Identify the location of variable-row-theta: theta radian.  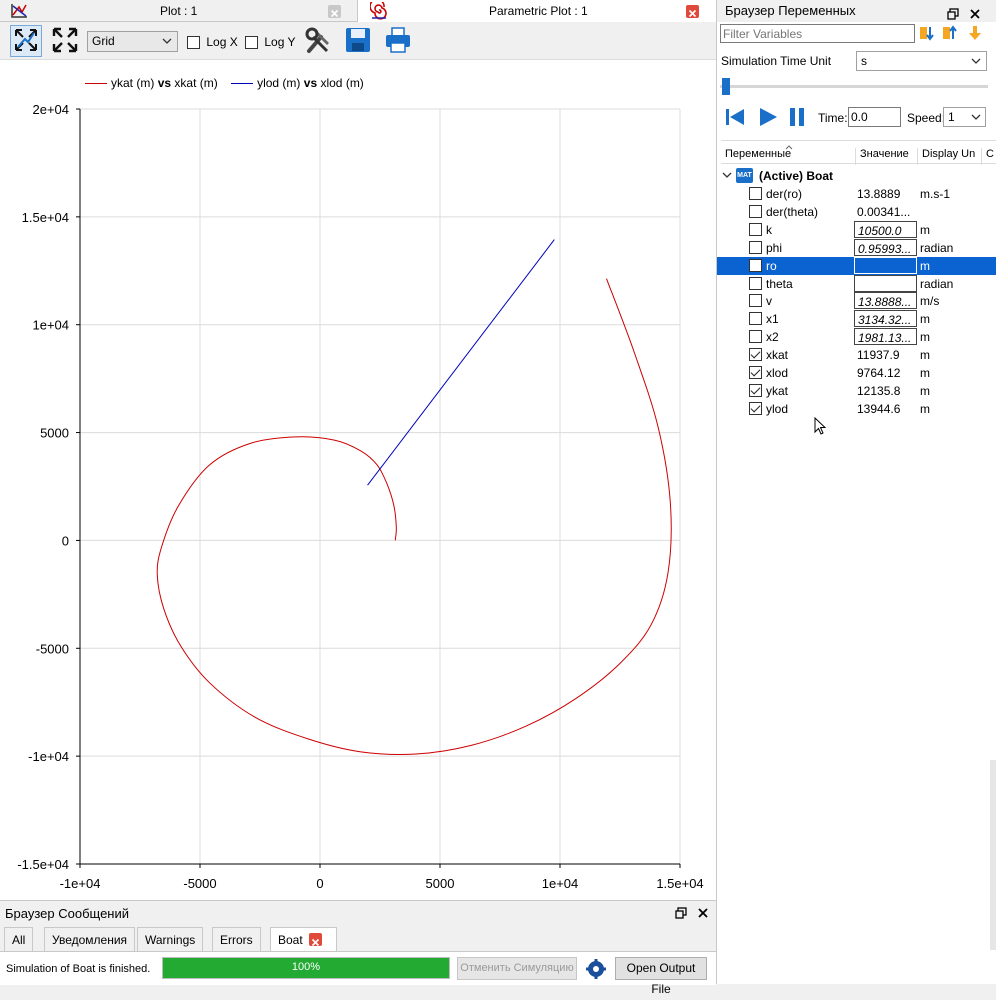
(856, 284).